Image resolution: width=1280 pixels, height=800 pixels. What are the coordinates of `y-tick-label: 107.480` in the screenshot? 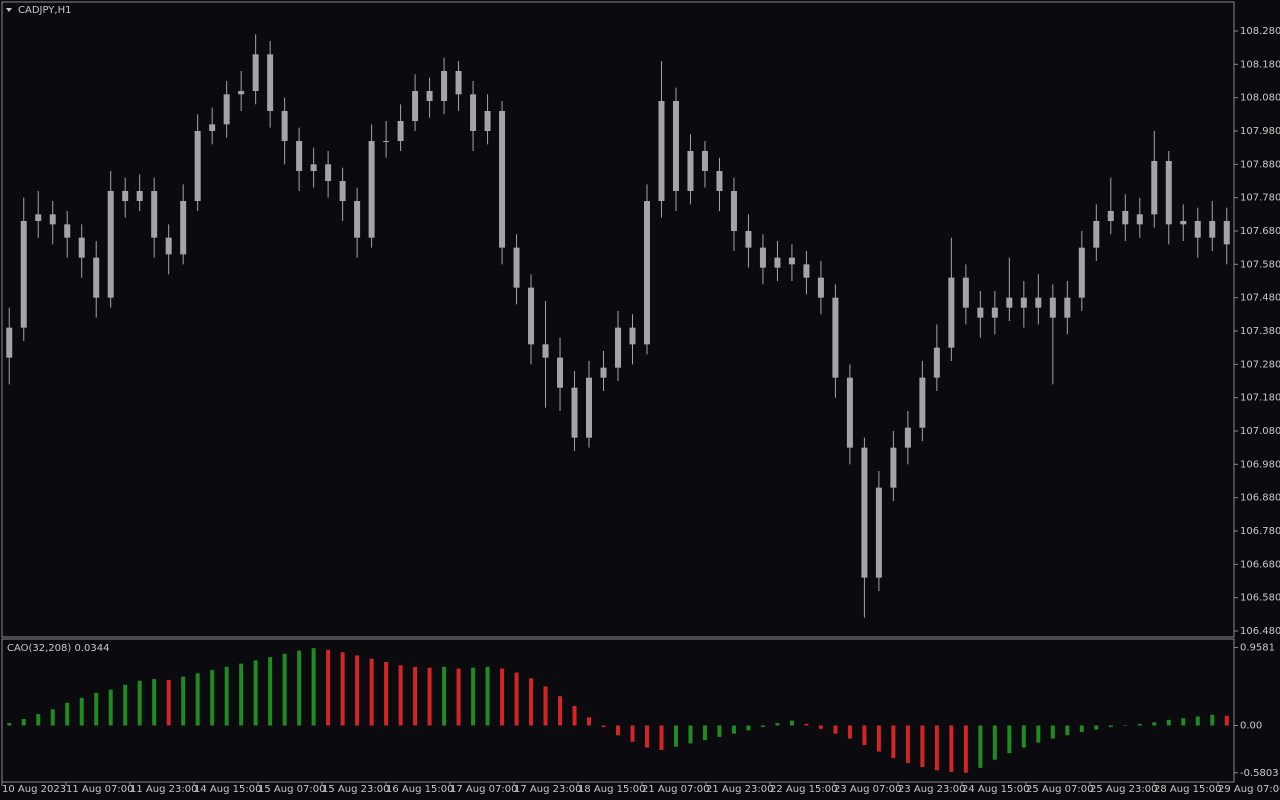 It's located at (1260, 298).